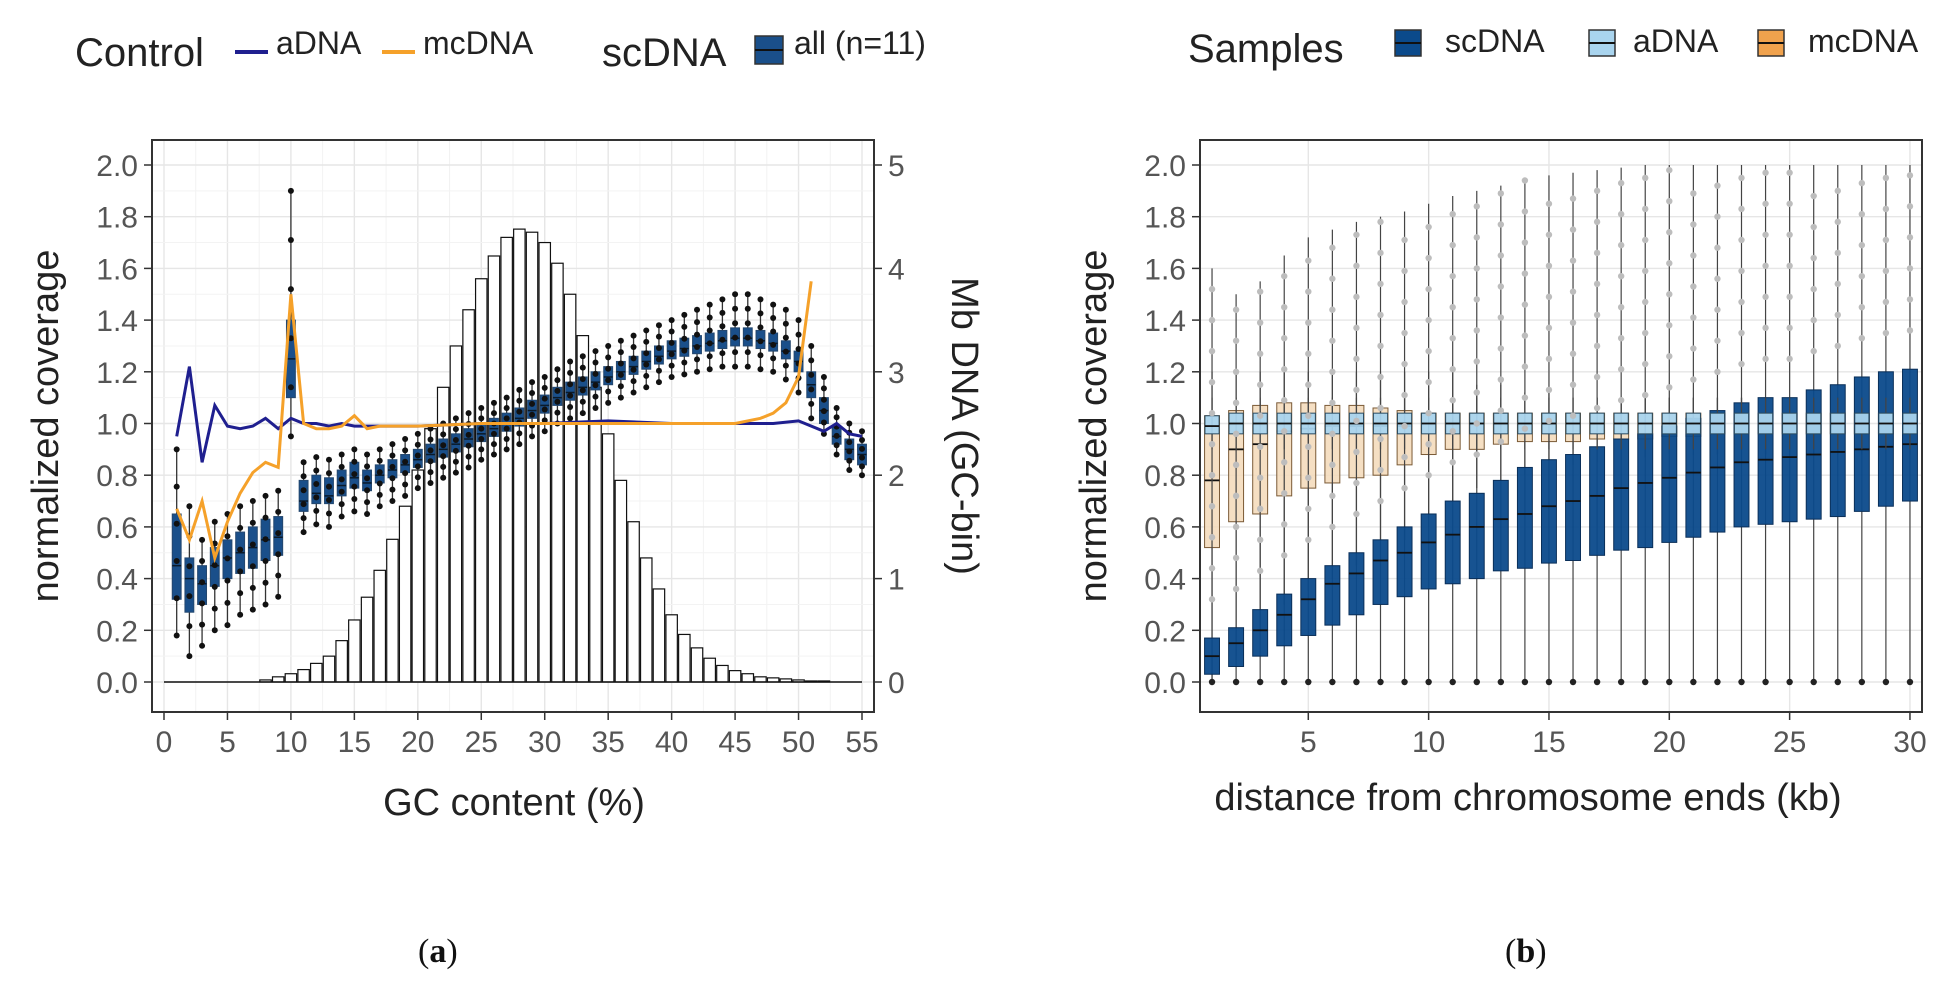 The image size is (1950, 991). What do you see at coordinates (117, 631) in the screenshot?
I see `y-tick-label-a: 0.2` at bounding box center [117, 631].